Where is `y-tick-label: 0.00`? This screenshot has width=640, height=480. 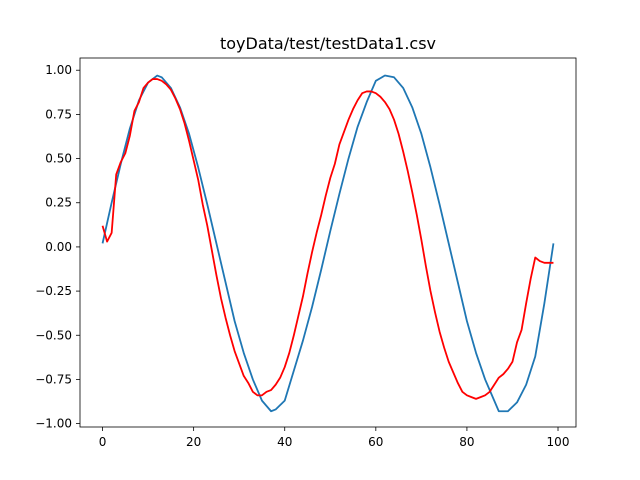
y-tick-label: 0.00 is located at coordinates (58, 247).